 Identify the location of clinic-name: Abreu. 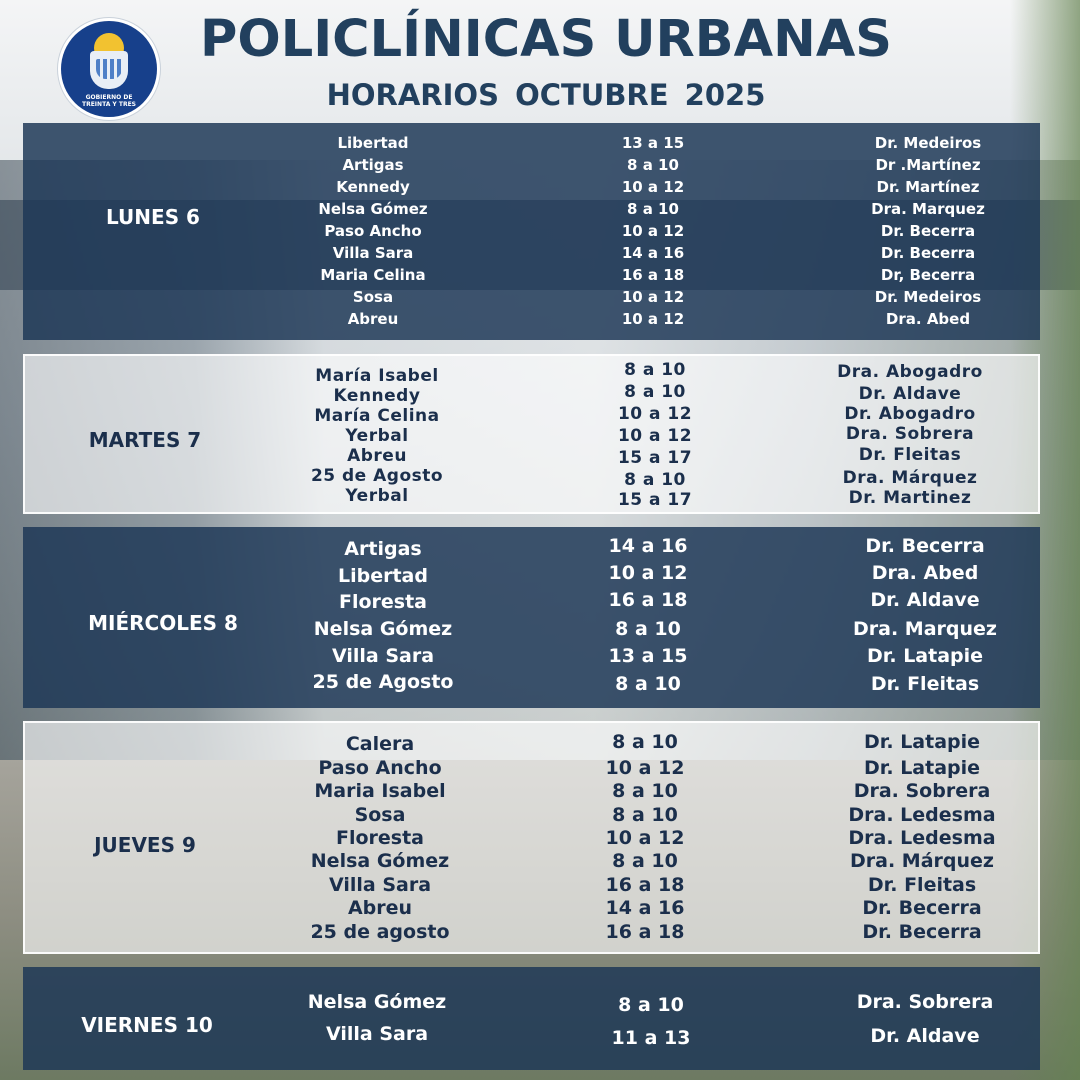
(373, 319).